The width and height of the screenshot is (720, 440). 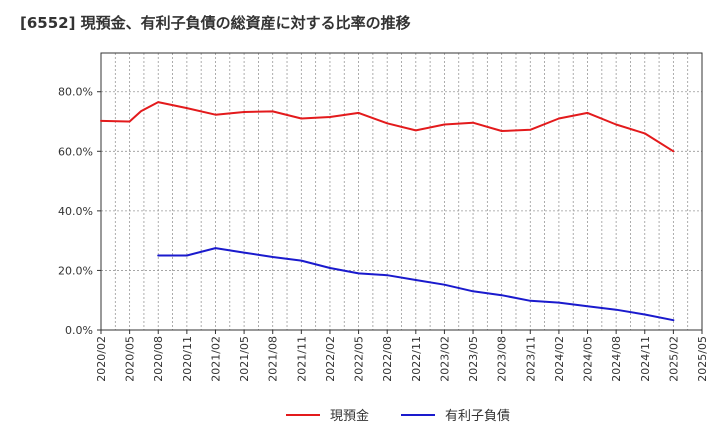 What do you see at coordinates (75, 270) in the screenshot?
I see `y-tick-label: 20.0%` at bounding box center [75, 270].